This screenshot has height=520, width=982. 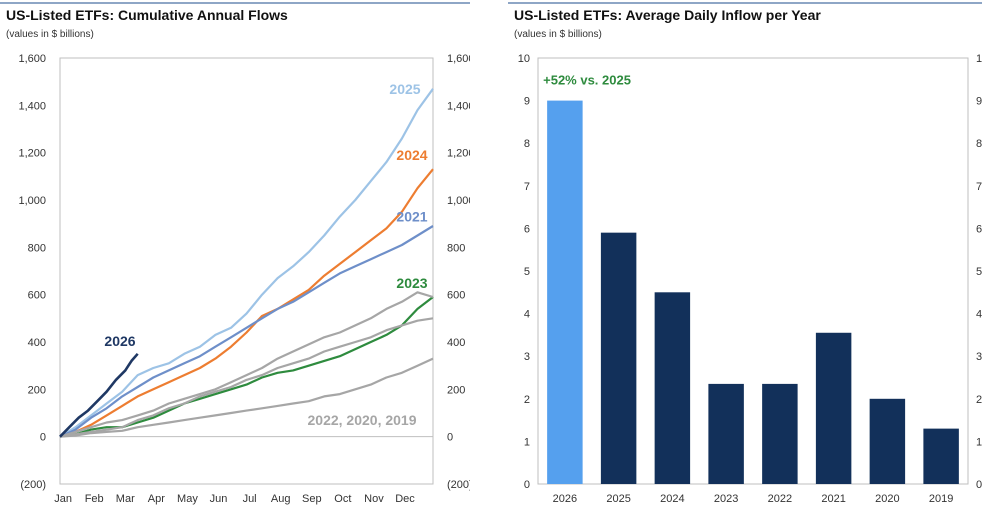 What do you see at coordinates (63, 499) in the screenshot?
I see `x-tick-label: Jan` at bounding box center [63, 499].